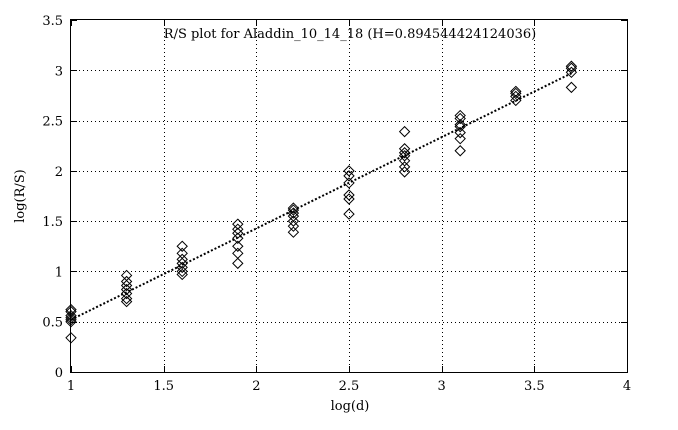 This screenshot has height=430, width=678. Describe the element at coordinates (52, 21) in the screenshot. I see `y-tick-label: 3.5` at that location.